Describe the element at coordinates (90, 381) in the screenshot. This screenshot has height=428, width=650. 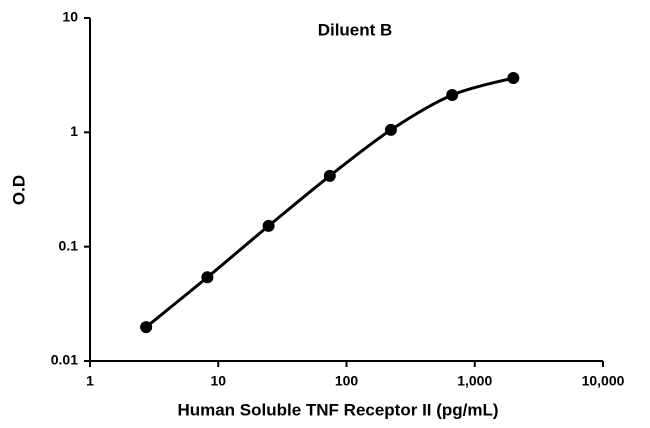
I see `x-tick-label: 1` at that location.